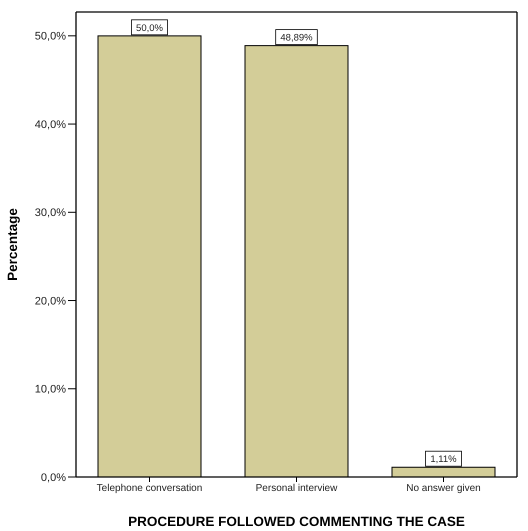 Image resolution: width=528 pixels, height=531 pixels. Describe the element at coordinates (443, 488) in the screenshot. I see `x-tick-label: No answer given` at that location.